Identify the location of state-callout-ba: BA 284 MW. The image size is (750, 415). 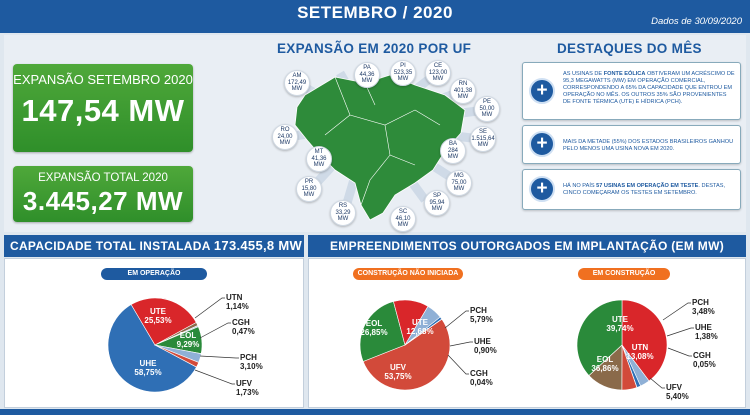
(453, 151).